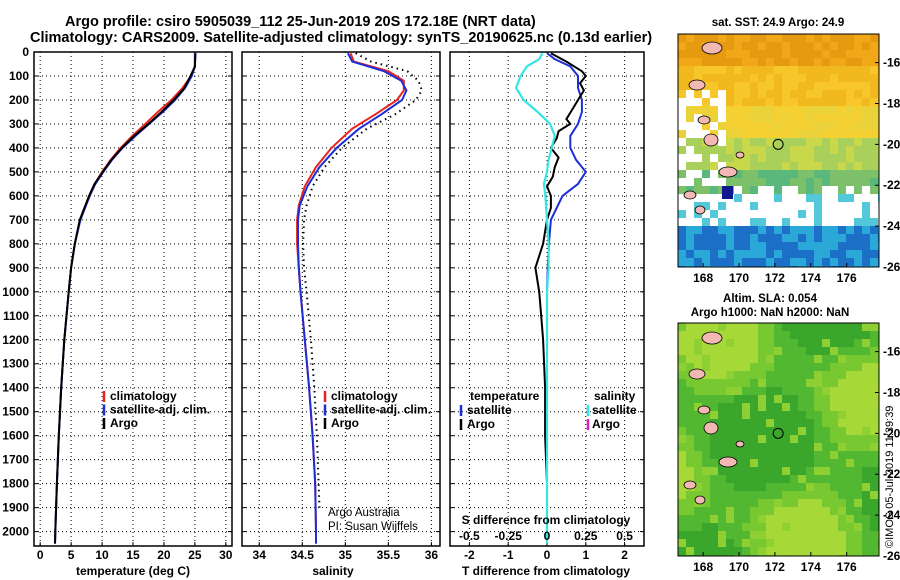 The height and width of the screenshot is (580, 900). I want to click on depth-tick-label: 2000, so click(15, 532).